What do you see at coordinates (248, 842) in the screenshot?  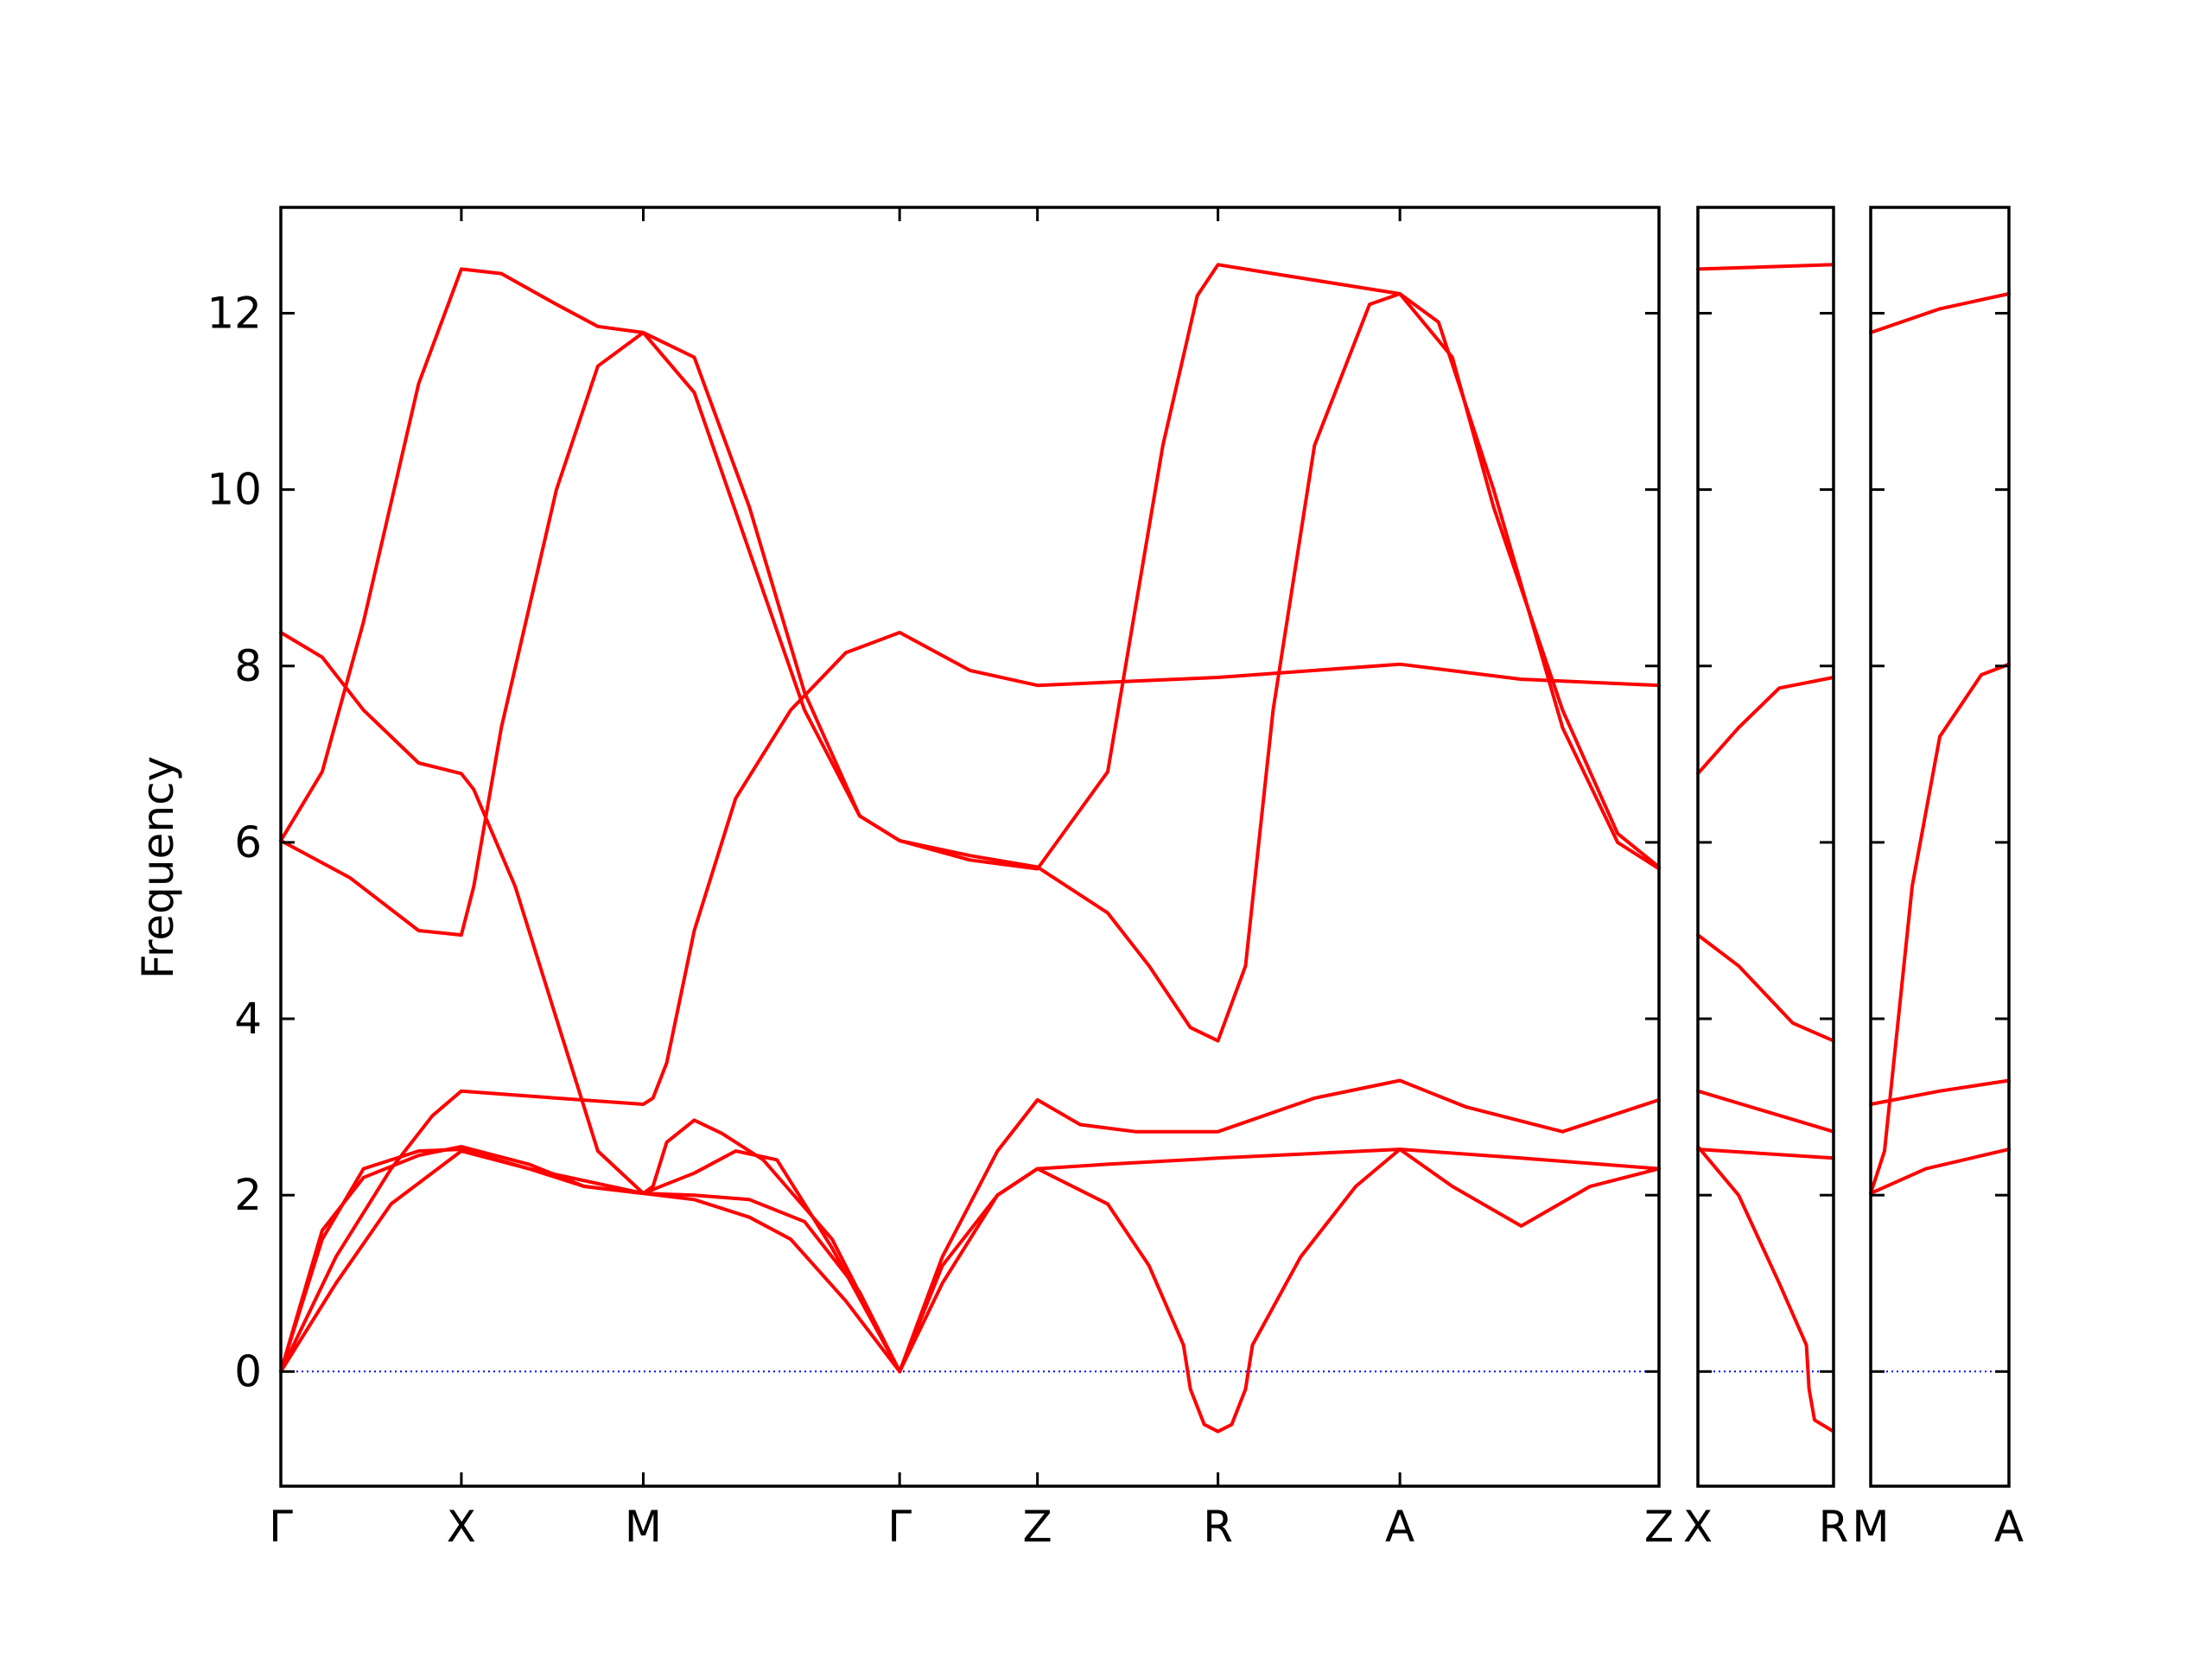 I see `ytick-label-4: 6` at bounding box center [248, 842].